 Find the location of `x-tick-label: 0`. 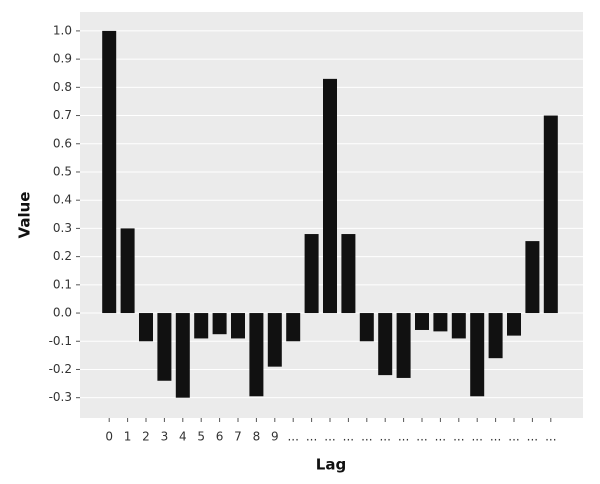

x-tick-label: 0 is located at coordinates (109, 437).